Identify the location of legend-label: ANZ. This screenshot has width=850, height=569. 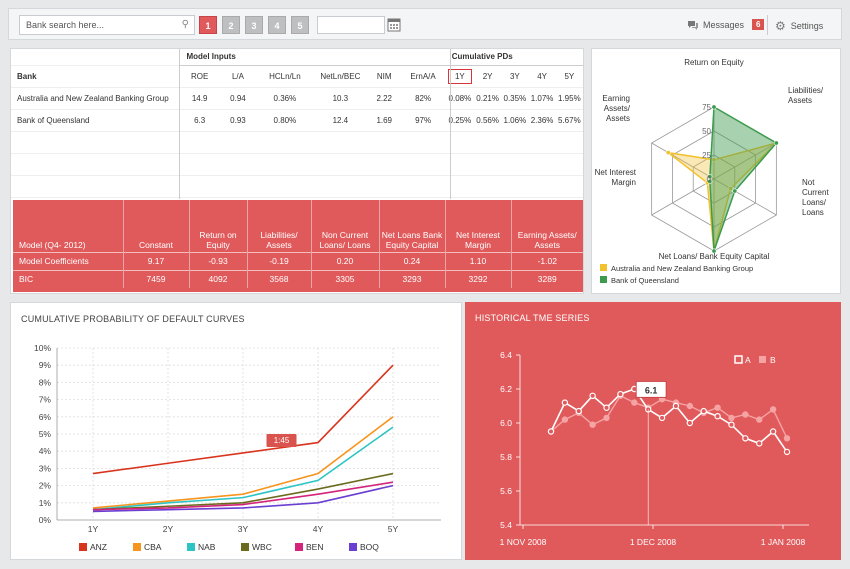
(98, 547).